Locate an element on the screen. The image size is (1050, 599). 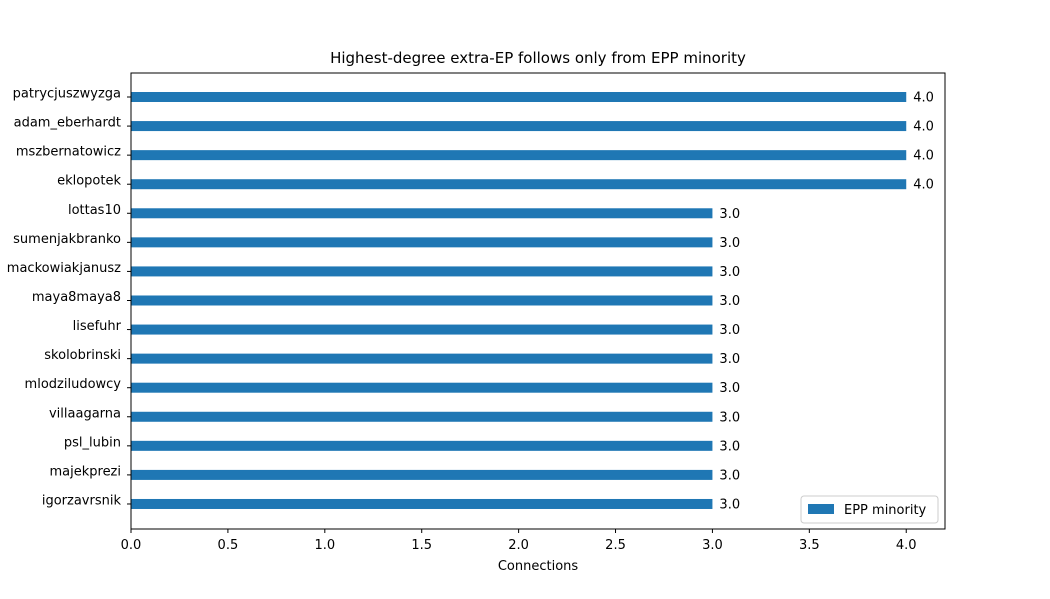
x-axis: 0.0 0.5 1.0 1.5 2.0 2.5 3.0 3.5 4.0 is located at coordinates (519, 541).